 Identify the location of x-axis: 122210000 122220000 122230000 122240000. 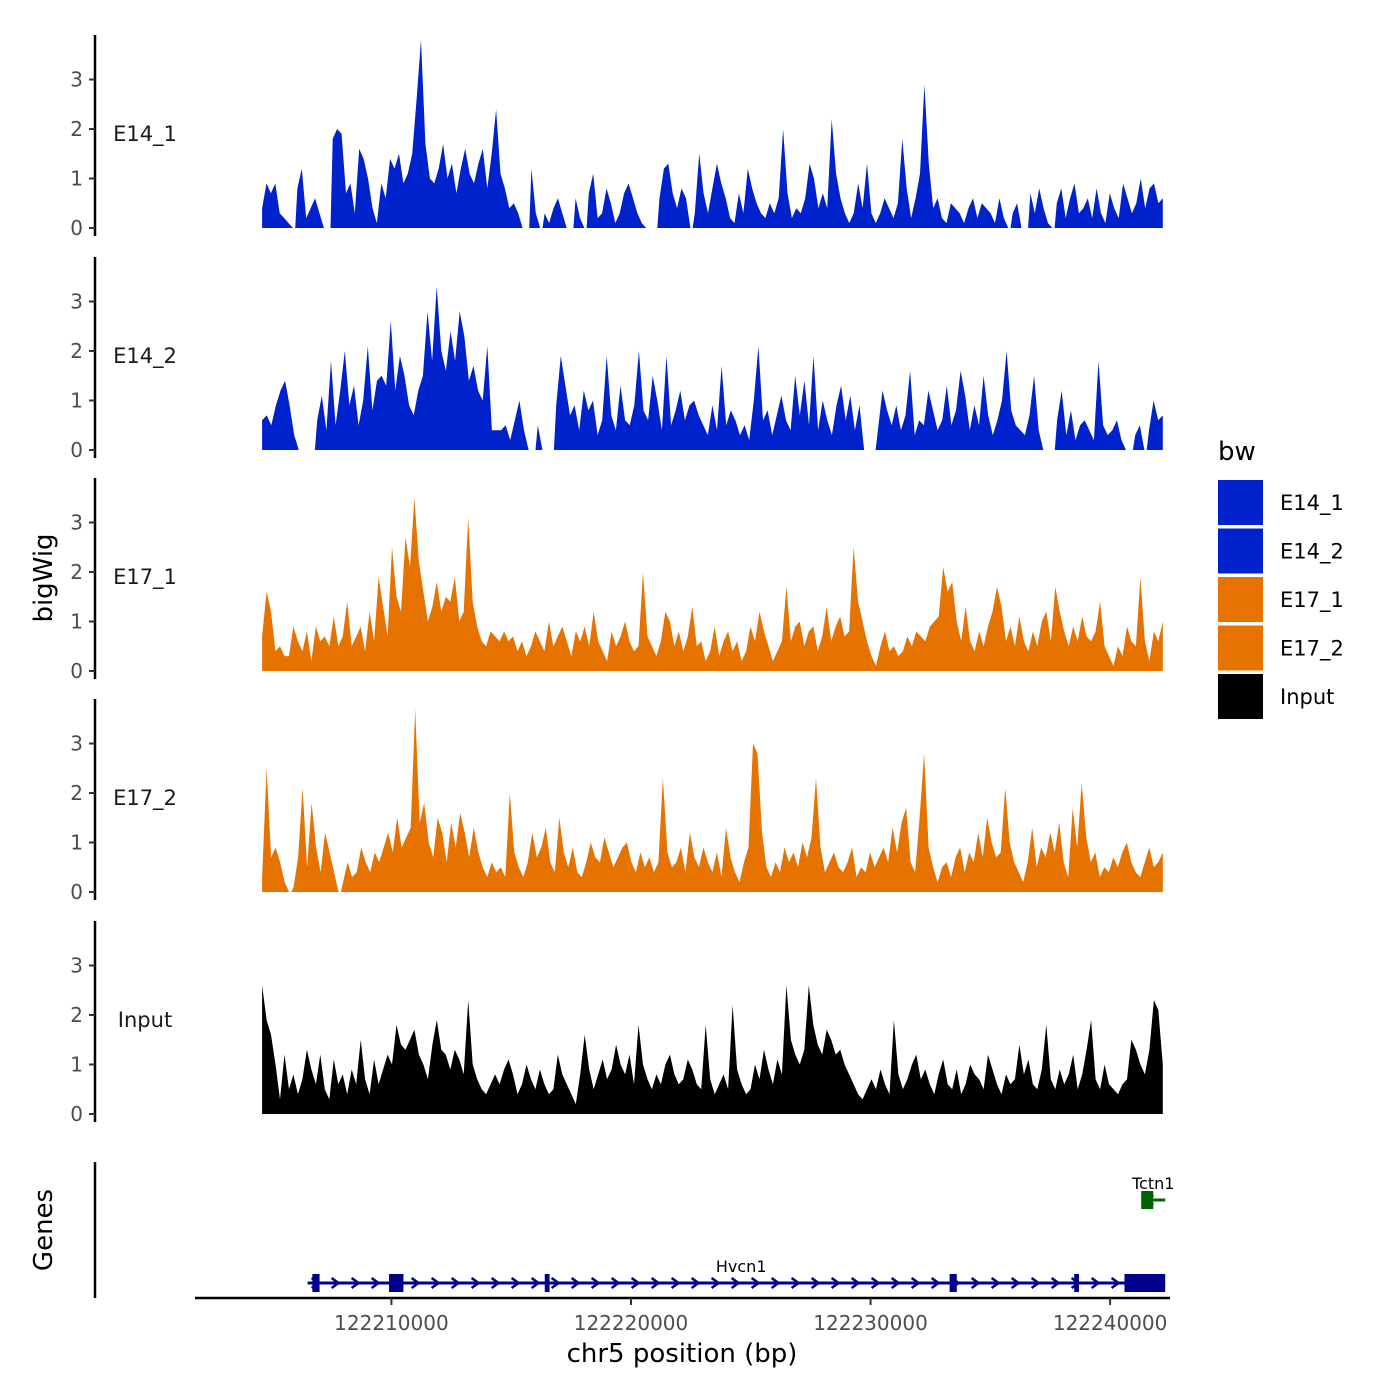
(682, 1315).